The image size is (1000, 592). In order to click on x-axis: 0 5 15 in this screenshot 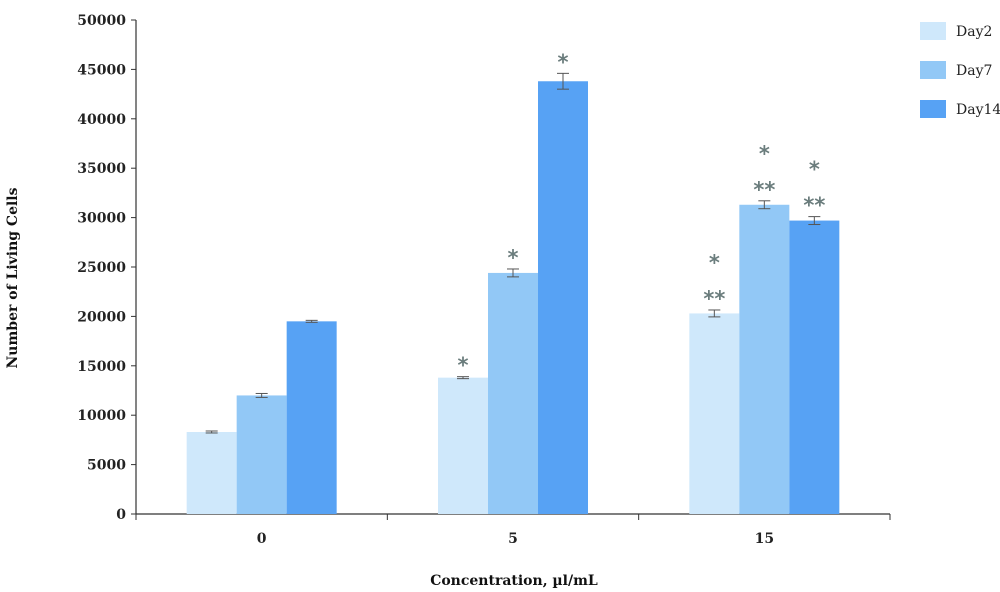, I will do `click(513, 530)`.